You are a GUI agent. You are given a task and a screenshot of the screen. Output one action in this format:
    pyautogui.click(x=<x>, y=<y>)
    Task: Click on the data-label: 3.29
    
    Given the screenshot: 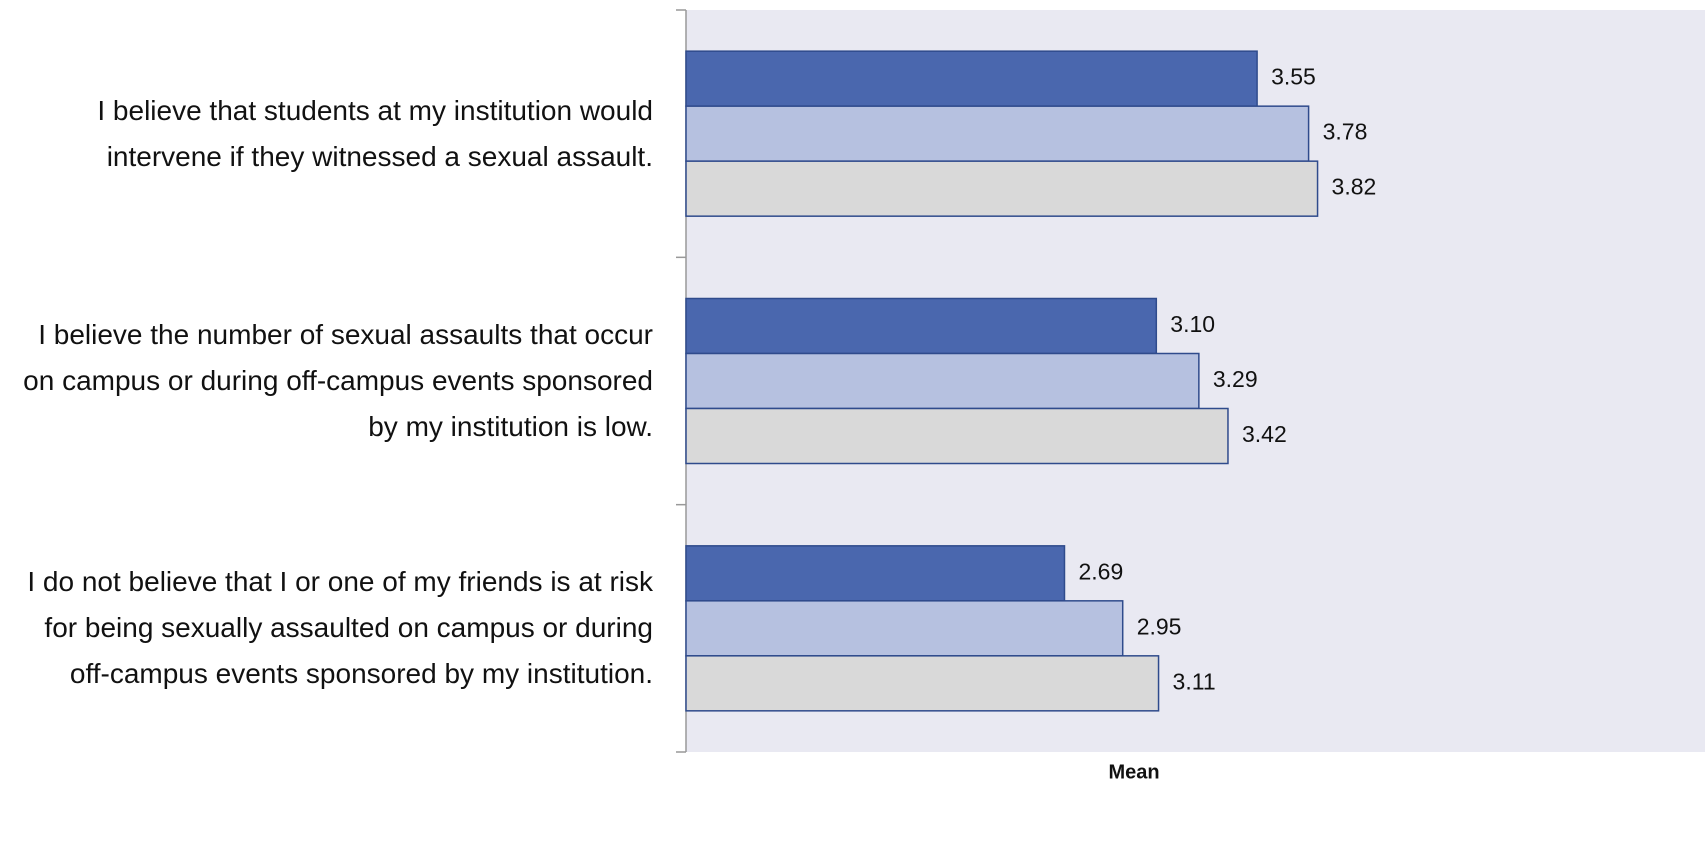 What is the action you would take?
    pyautogui.click(x=1235, y=379)
    